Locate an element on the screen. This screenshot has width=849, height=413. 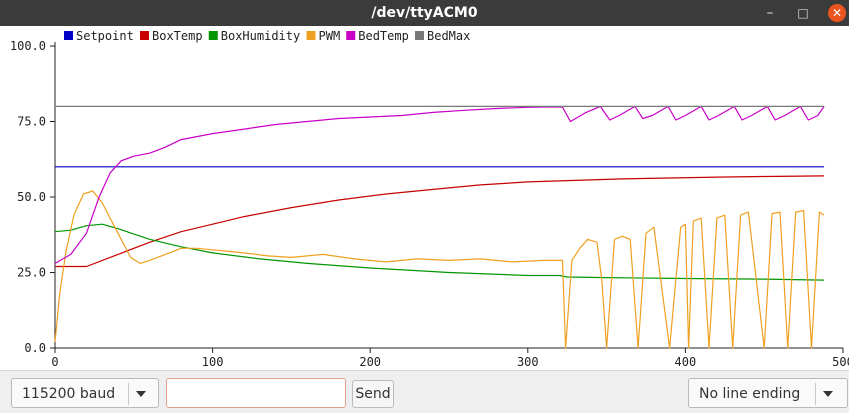
y-axis-ticks: 0.0 25.0 50.0 75.0 100.0 is located at coordinates (32, 197).